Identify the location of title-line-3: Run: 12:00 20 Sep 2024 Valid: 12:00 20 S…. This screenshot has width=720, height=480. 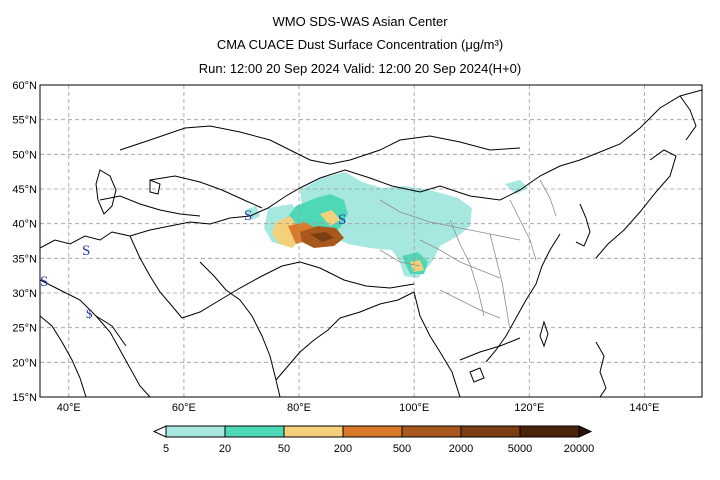
(360, 68).